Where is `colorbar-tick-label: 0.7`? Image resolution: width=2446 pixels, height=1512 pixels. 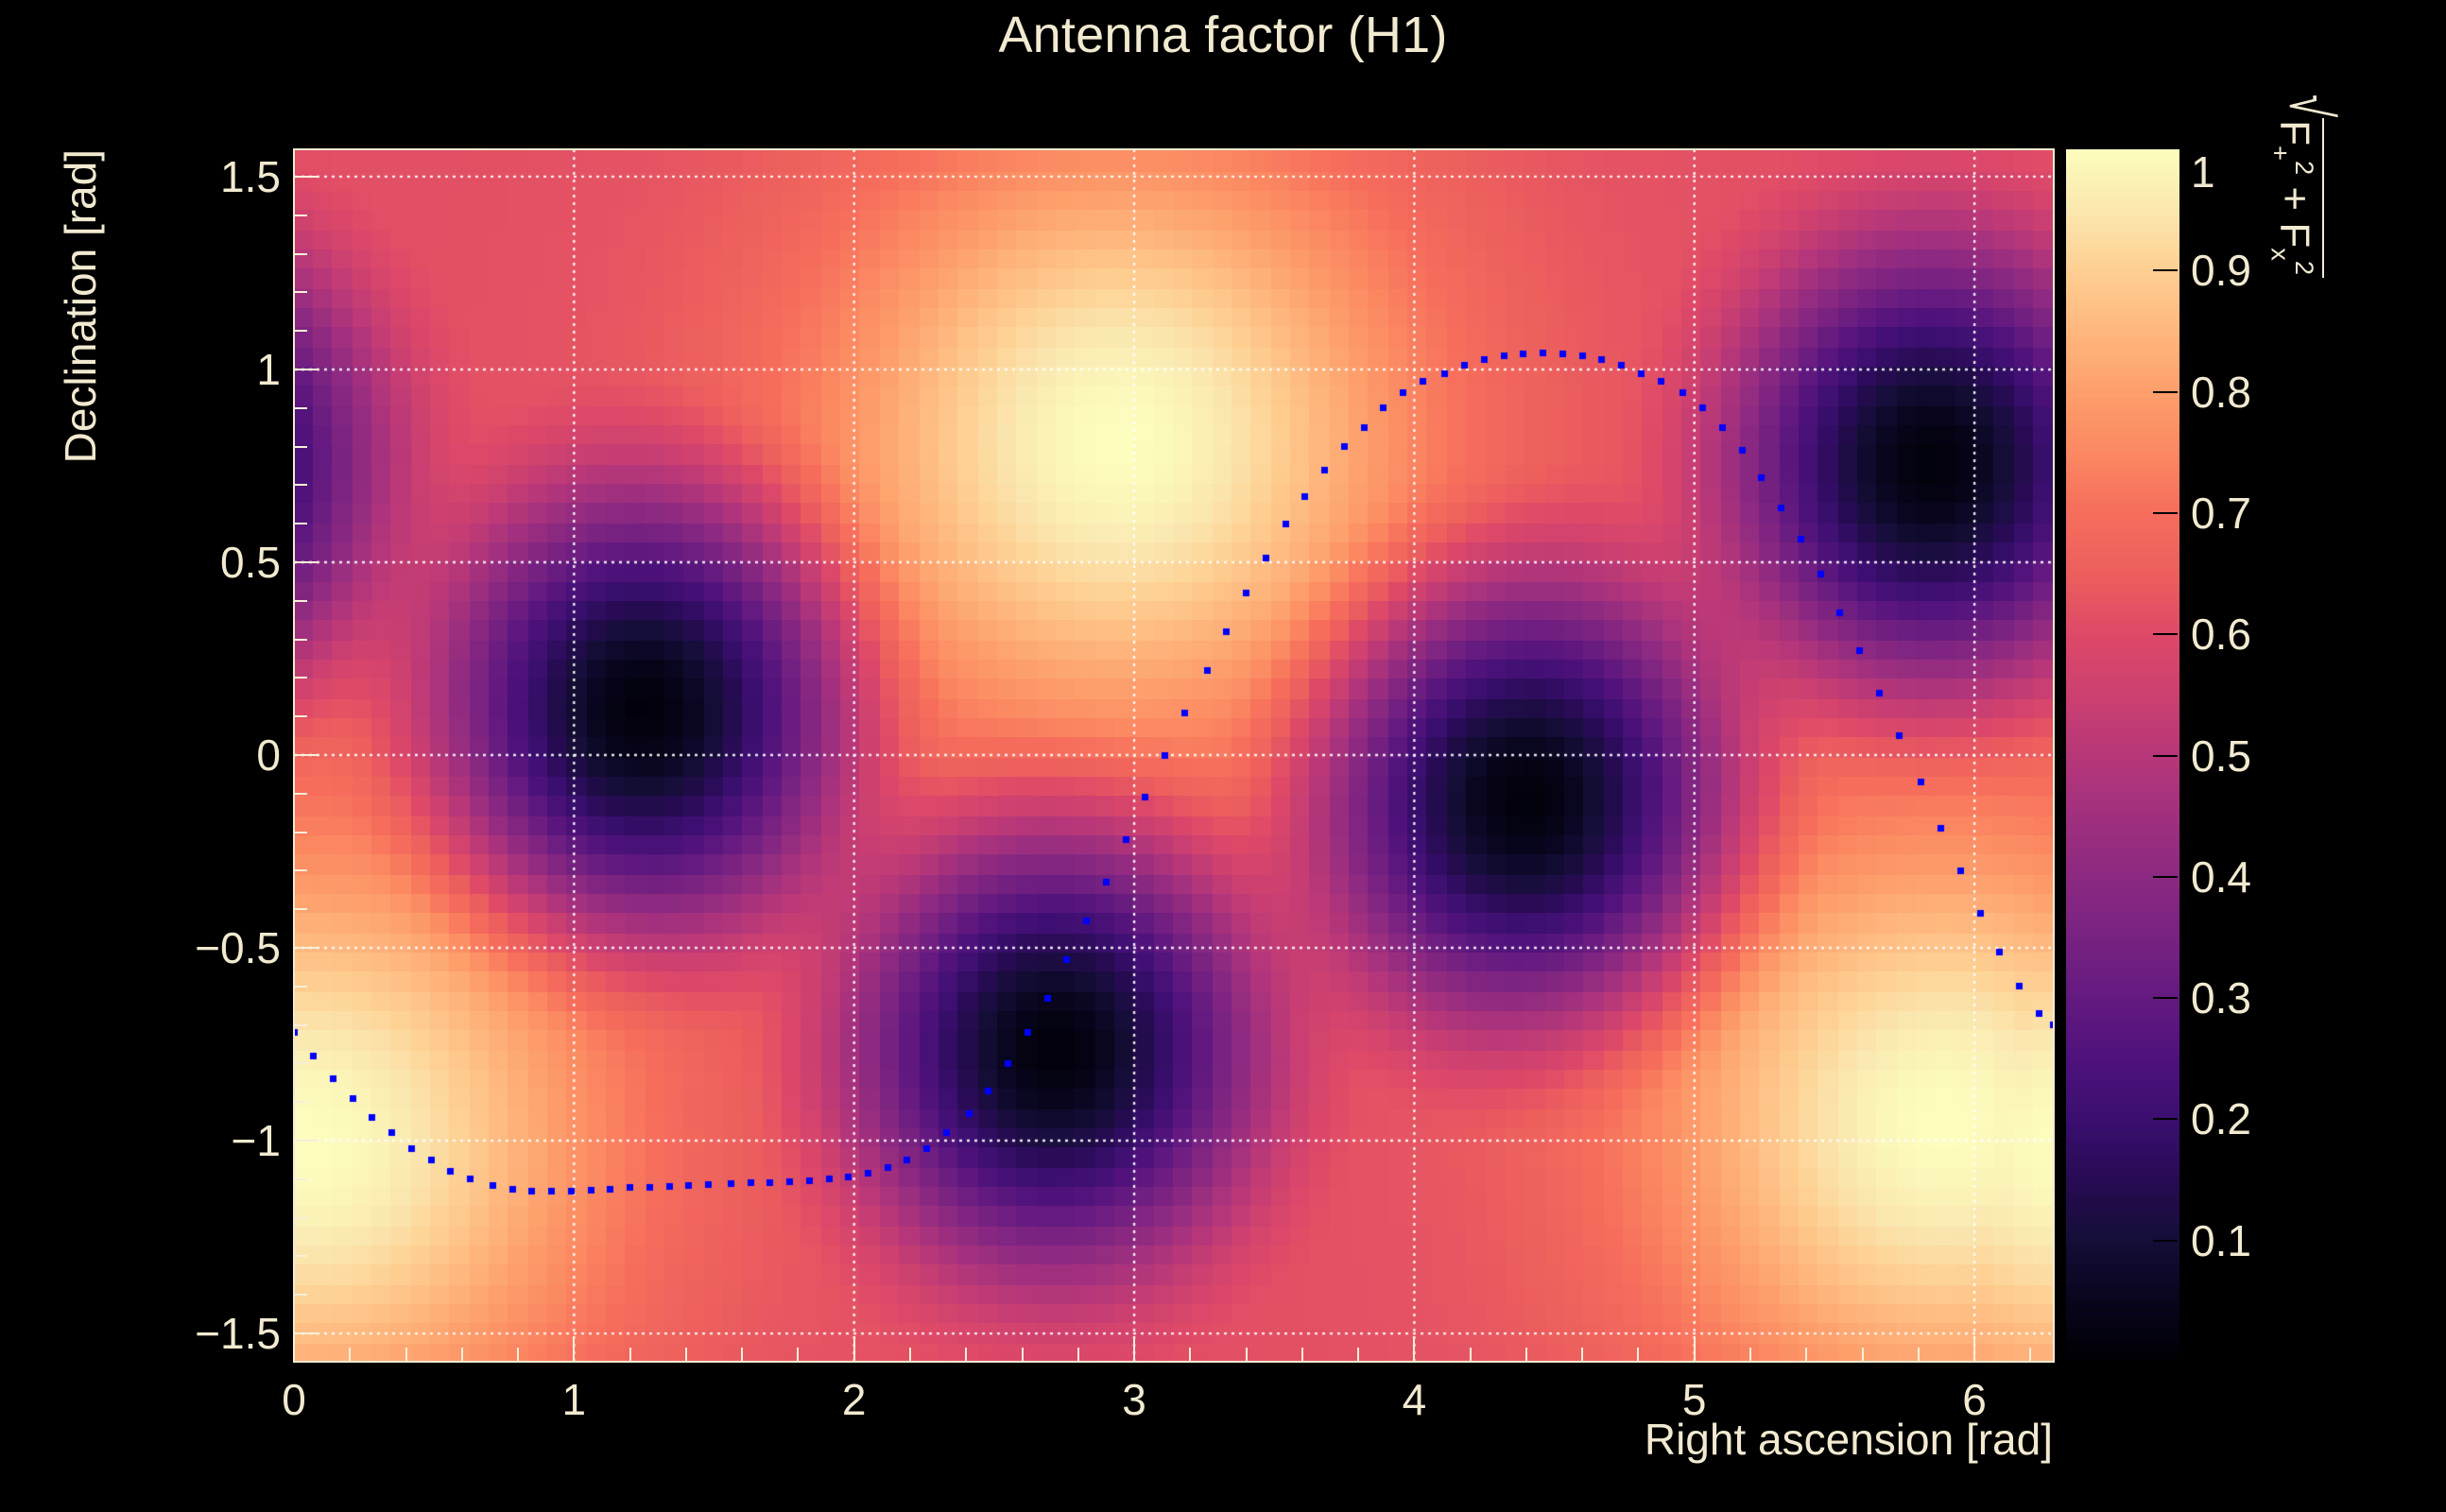 colorbar-tick-label: 0.7 is located at coordinates (2221, 513).